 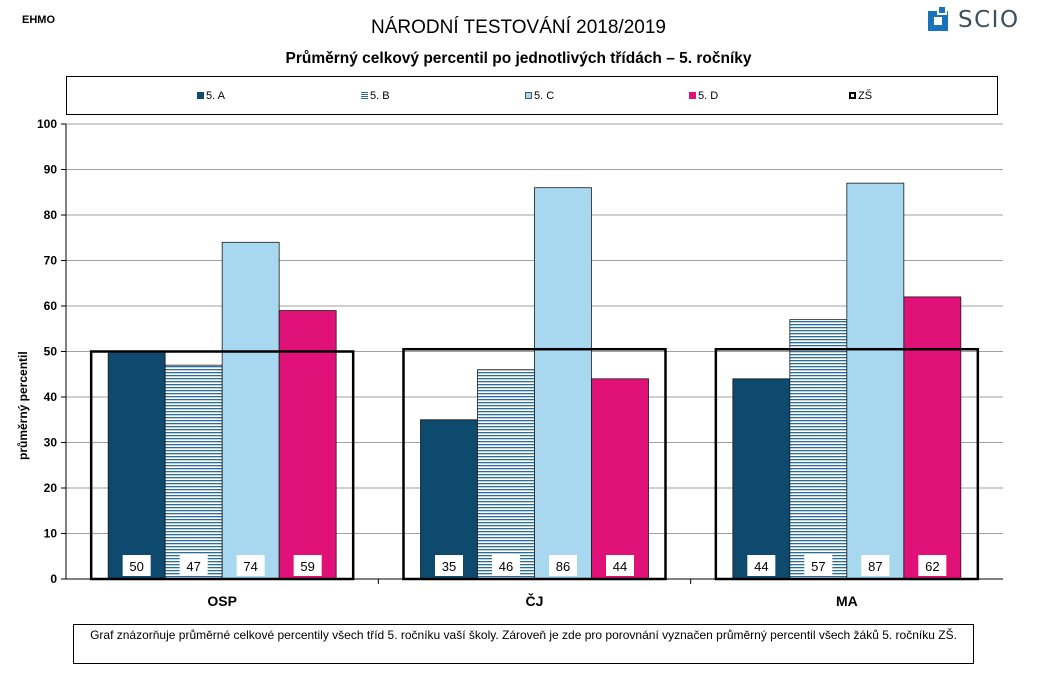 What do you see at coordinates (528, 95) in the screenshot?
I see `legend-swatch-5c` at bounding box center [528, 95].